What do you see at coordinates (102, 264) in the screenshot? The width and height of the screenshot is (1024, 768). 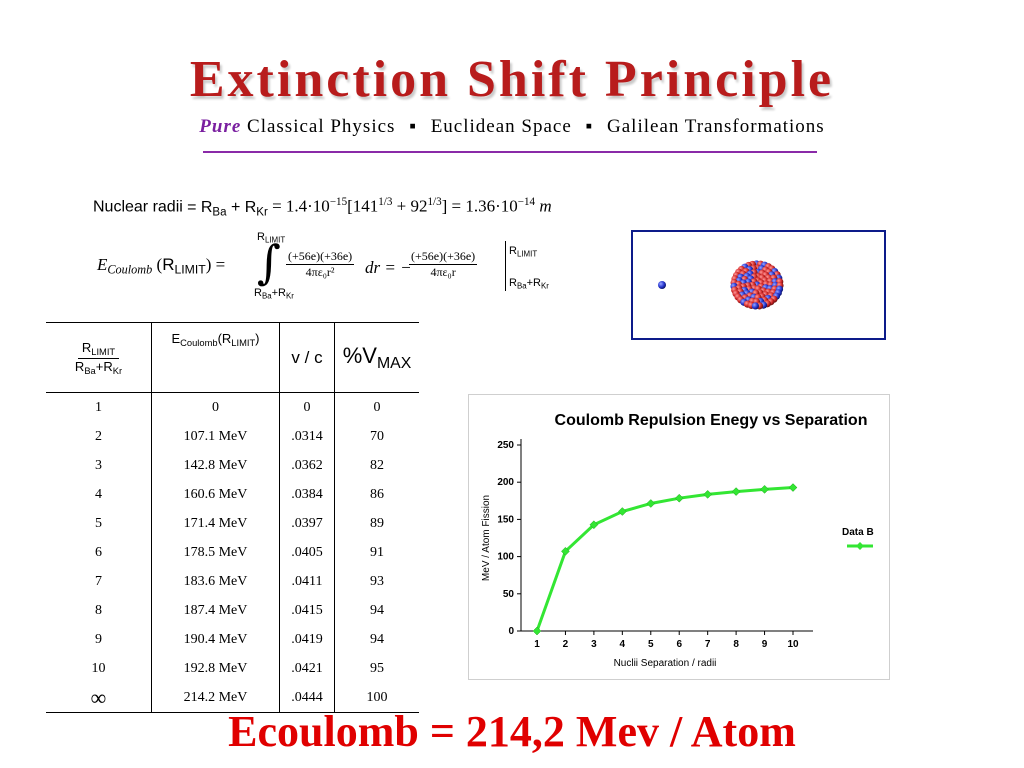 I see `coulomb-symbol: E` at bounding box center [102, 264].